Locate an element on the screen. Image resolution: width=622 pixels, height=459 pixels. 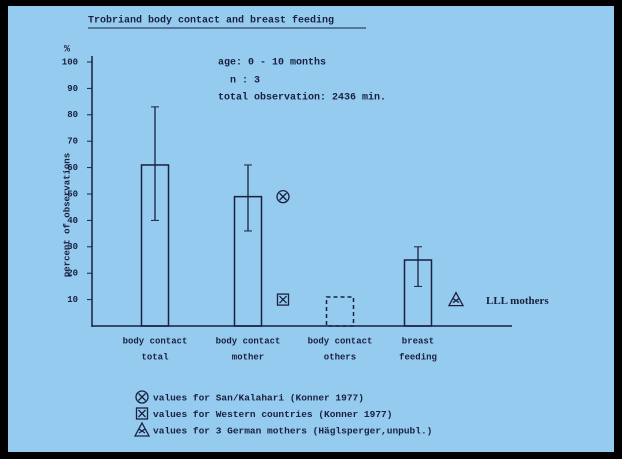
x-tick-label: mother is located at coordinates (248, 357).